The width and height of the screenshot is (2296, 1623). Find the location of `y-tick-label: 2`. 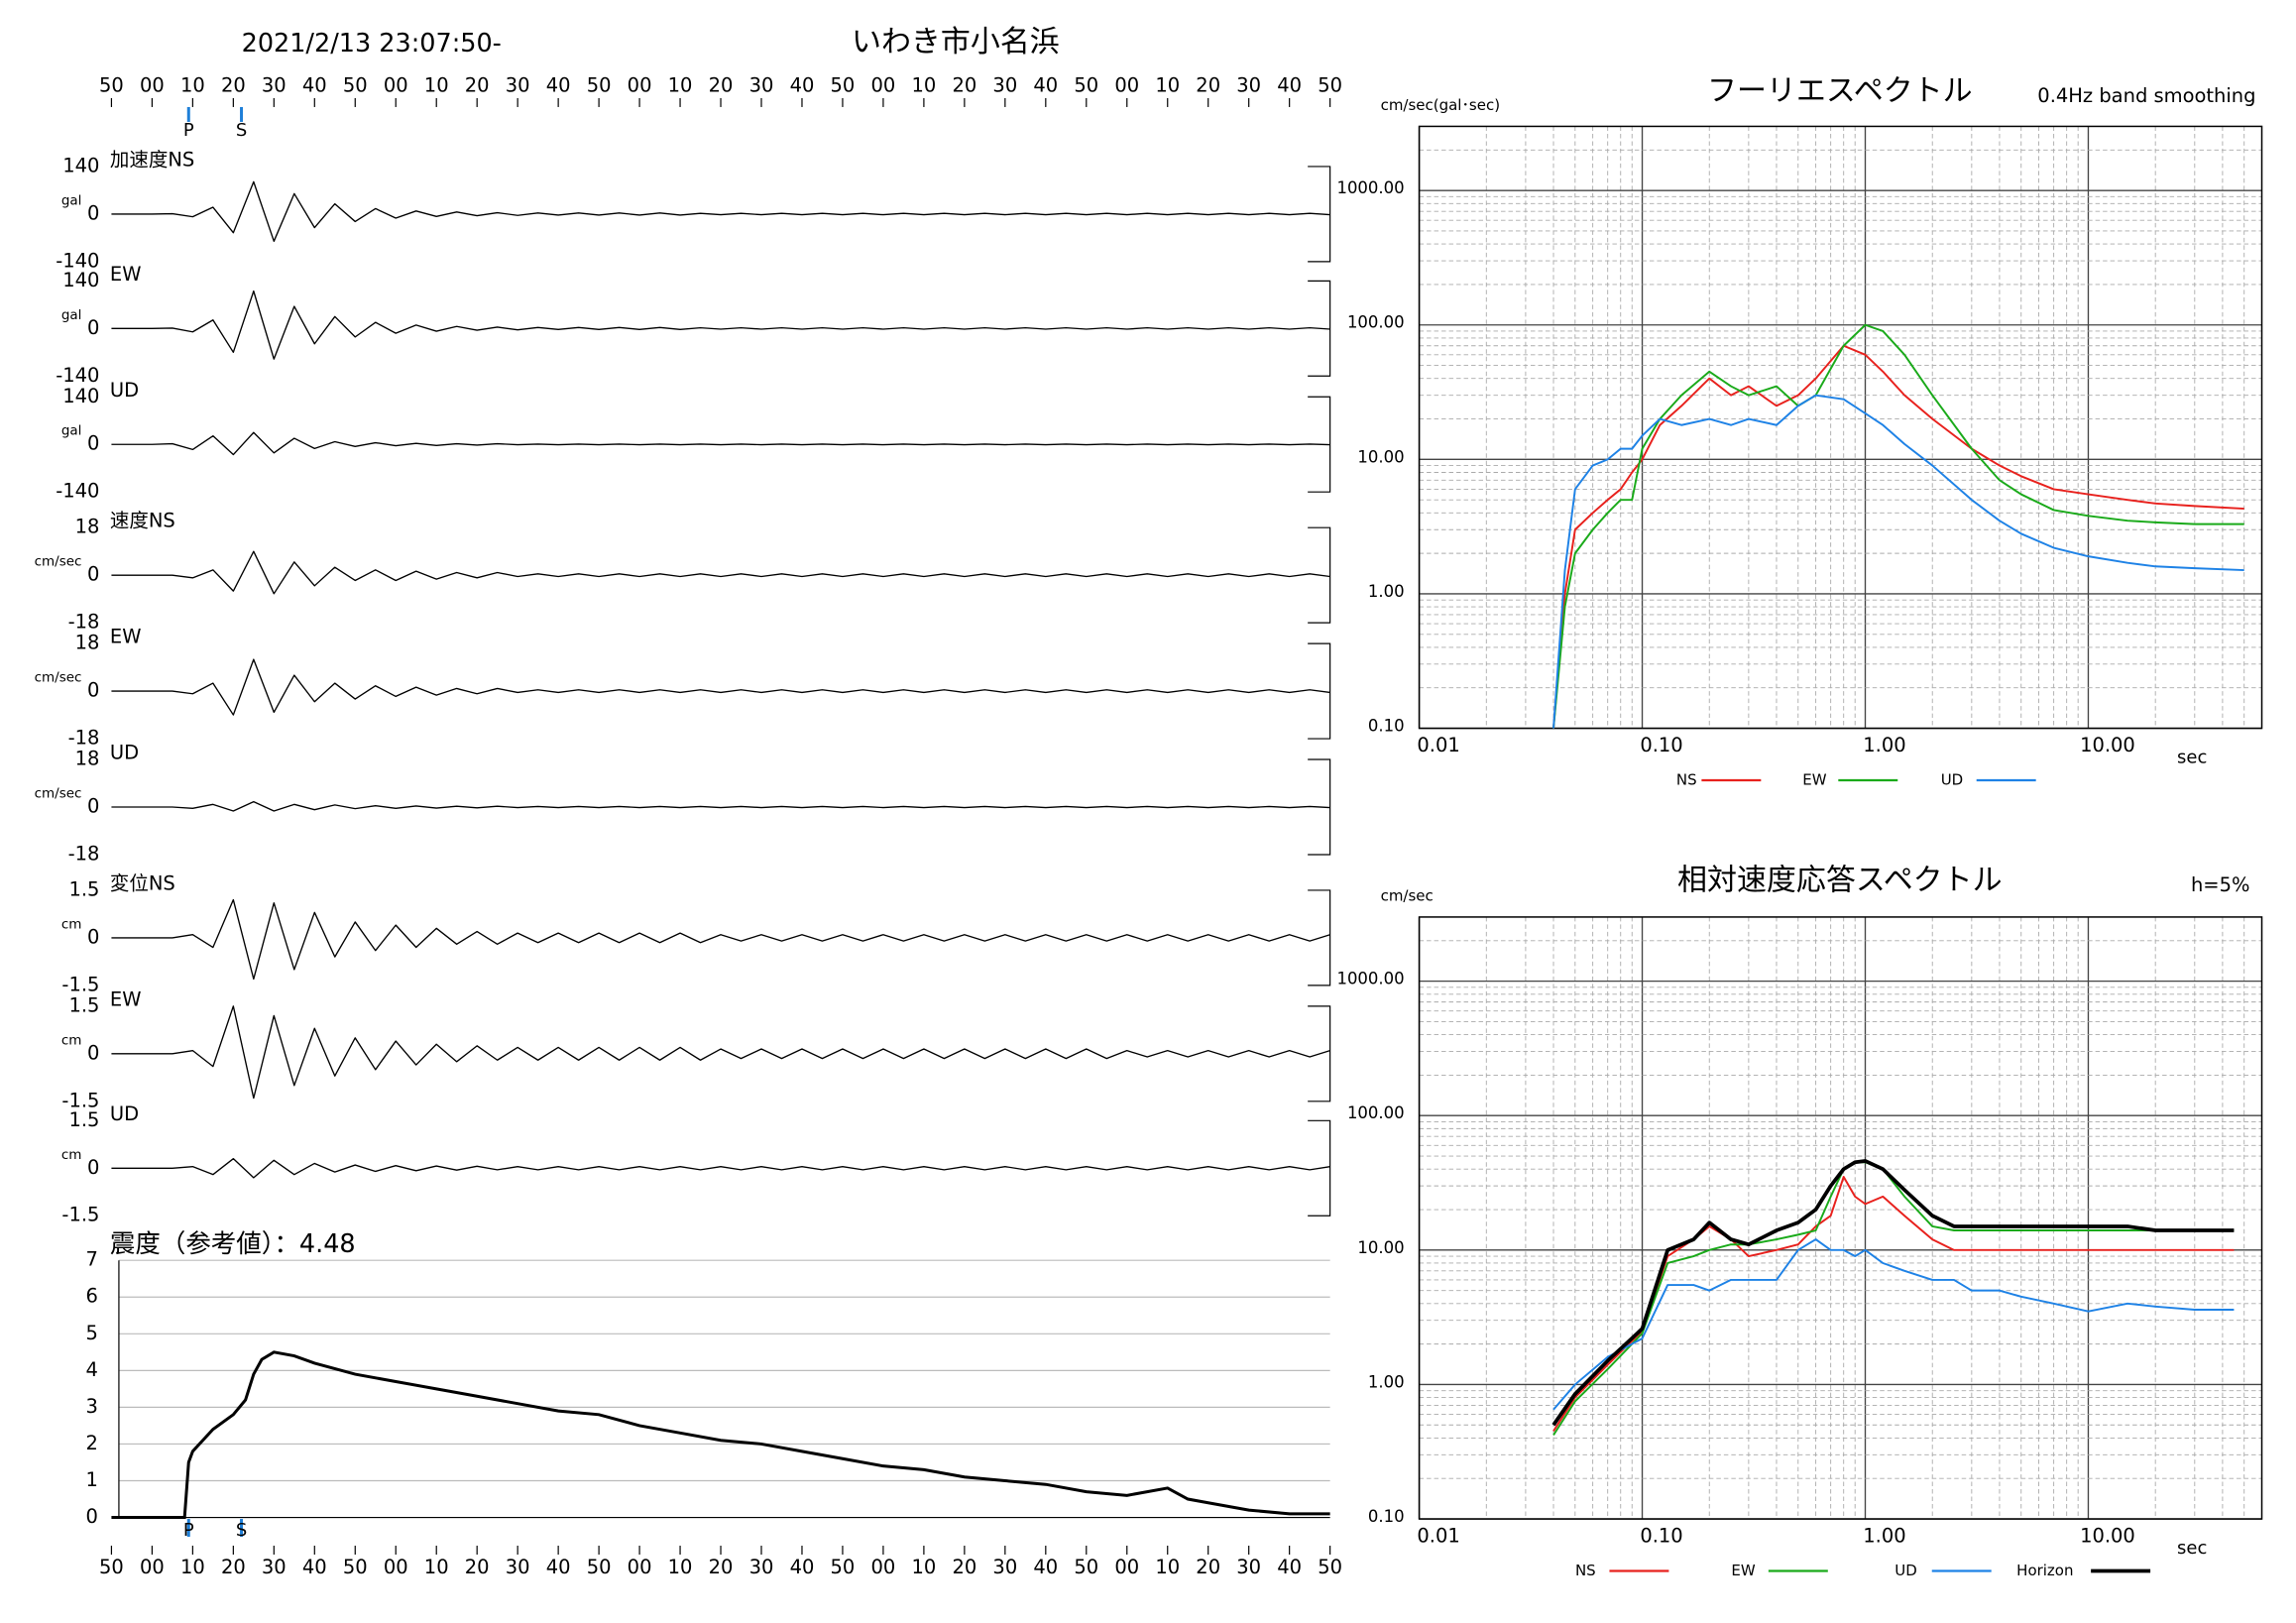

y-tick-label: 2 is located at coordinates (92, 1443).